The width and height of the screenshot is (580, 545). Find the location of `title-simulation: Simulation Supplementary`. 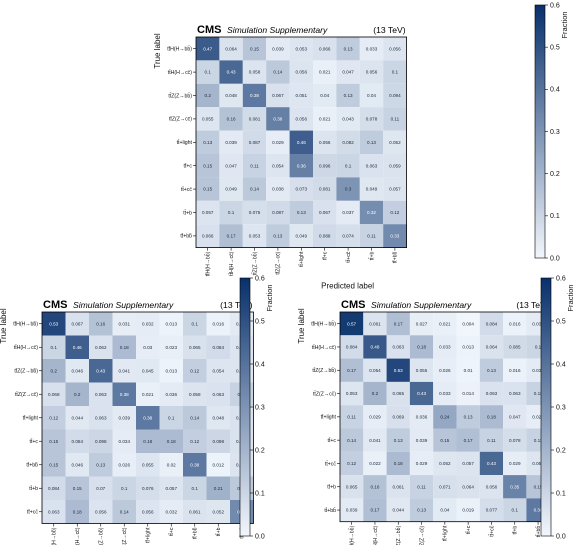

title-simulation: Simulation Supplementary is located at coordinates (123, 305).